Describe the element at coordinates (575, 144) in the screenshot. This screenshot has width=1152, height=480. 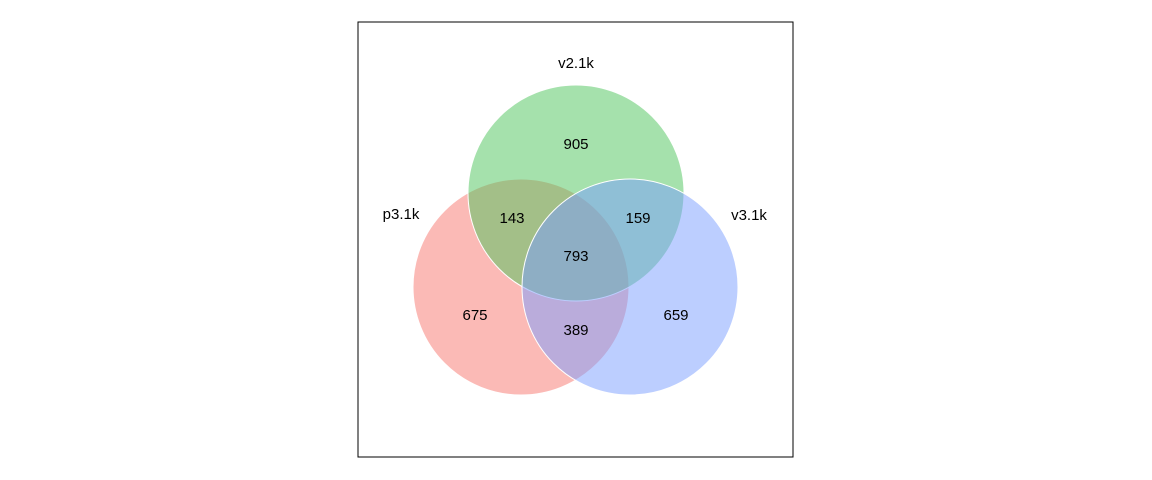
I see `count-v2-only: 905` at that location.